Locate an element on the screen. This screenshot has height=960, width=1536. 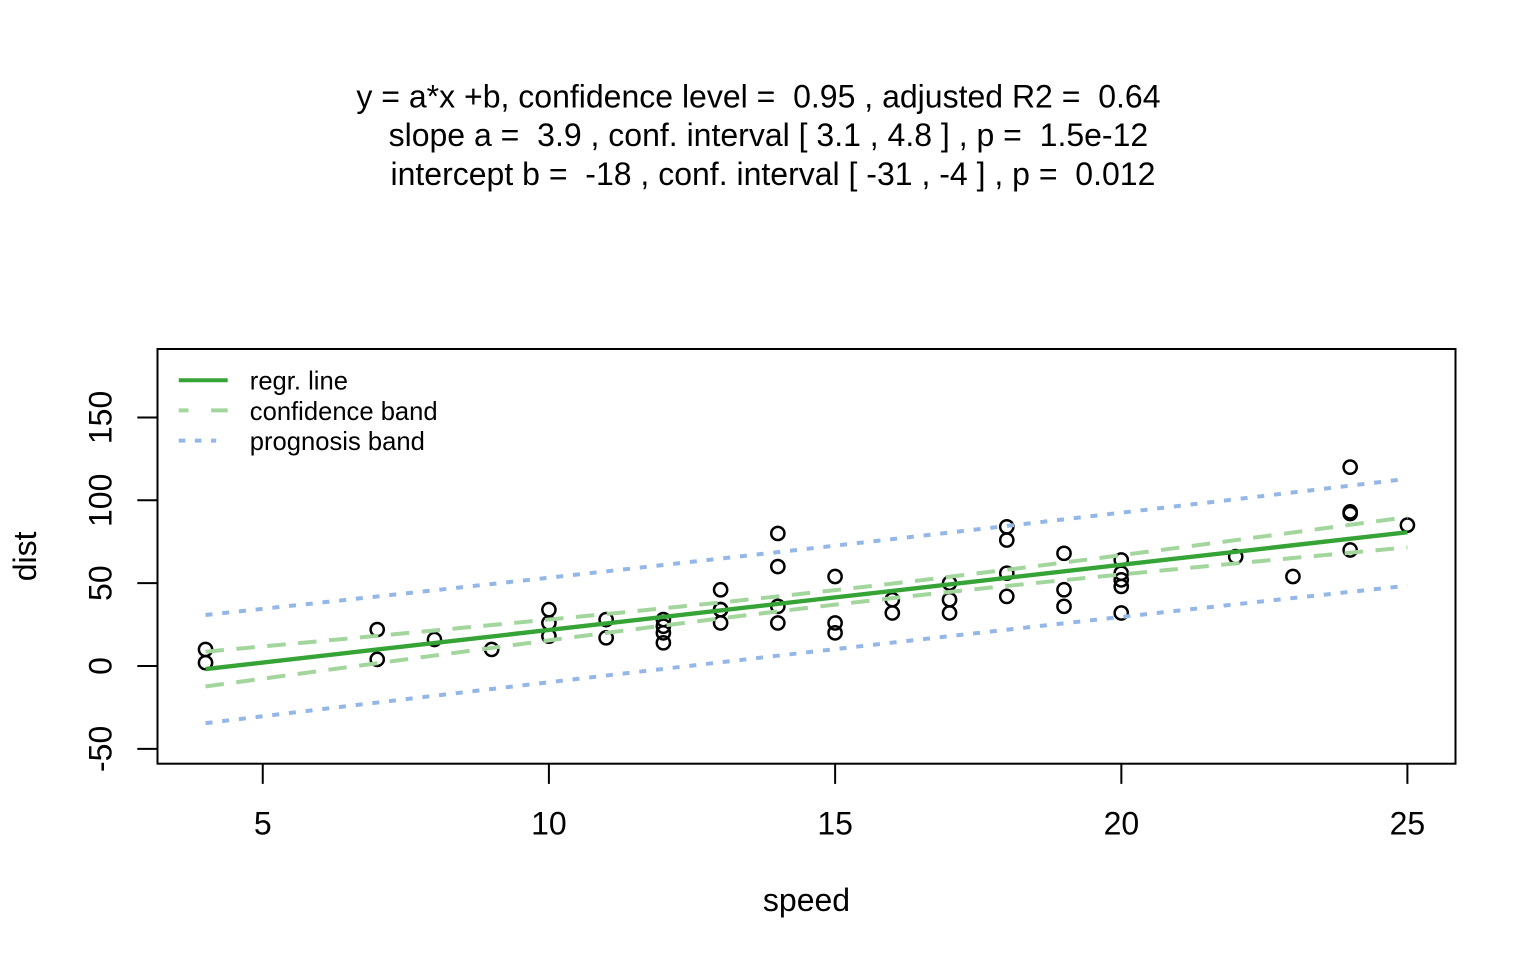
svg-text: 20 is located at coordinates (1122, 823).